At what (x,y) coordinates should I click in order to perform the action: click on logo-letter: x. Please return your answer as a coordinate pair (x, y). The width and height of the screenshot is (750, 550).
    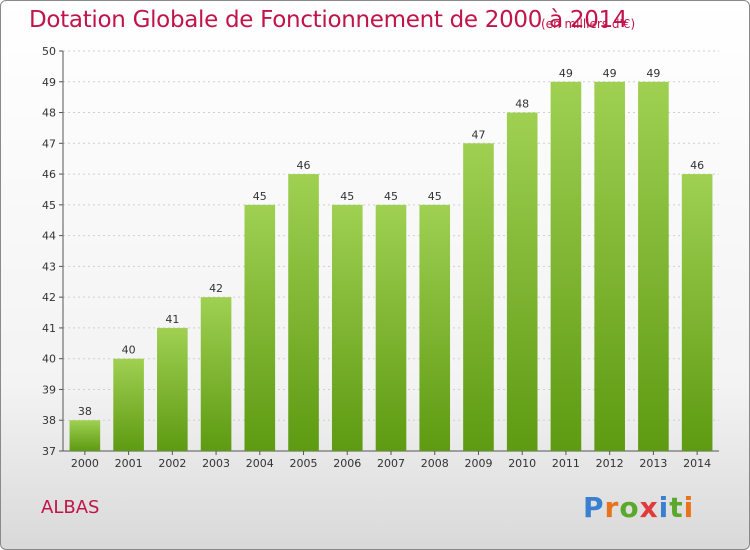
    Looking at the image, I should click on (649, 507).